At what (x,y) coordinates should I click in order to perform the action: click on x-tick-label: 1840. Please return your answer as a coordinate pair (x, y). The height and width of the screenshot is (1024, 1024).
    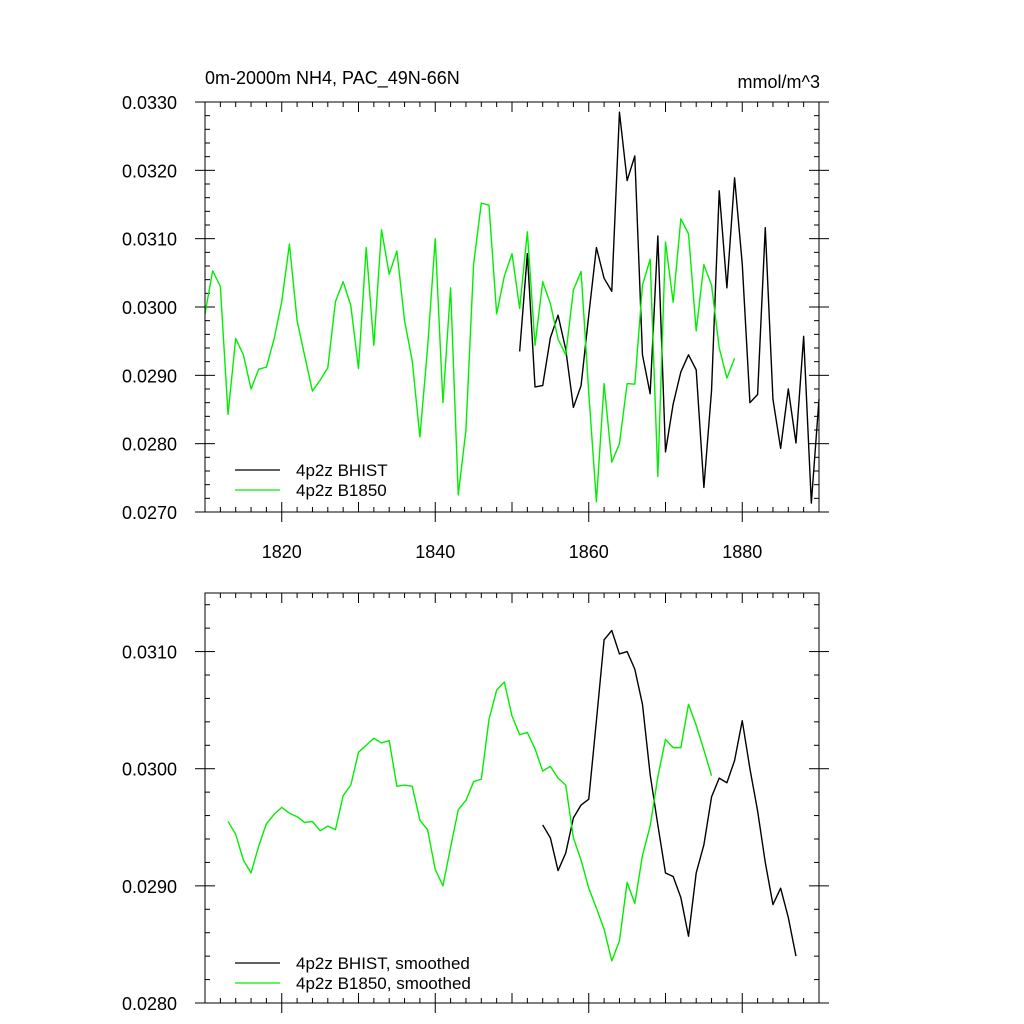
    Looking at the image, I should click on (435, 552).